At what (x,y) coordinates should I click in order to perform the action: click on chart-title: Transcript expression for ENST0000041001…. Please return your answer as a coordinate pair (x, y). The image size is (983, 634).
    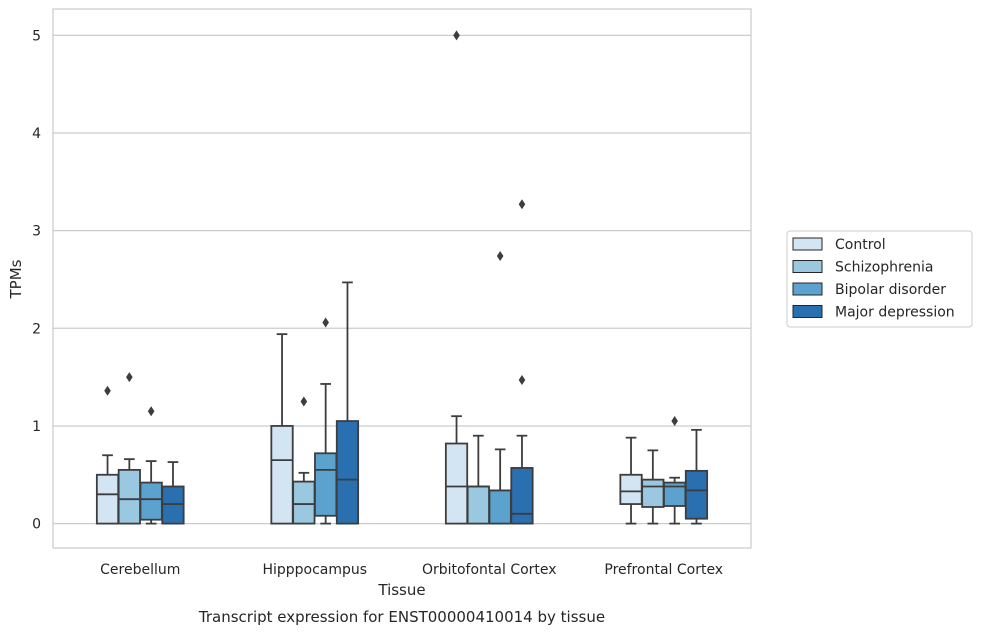
    Looking at the image, I should click on (401, 617).